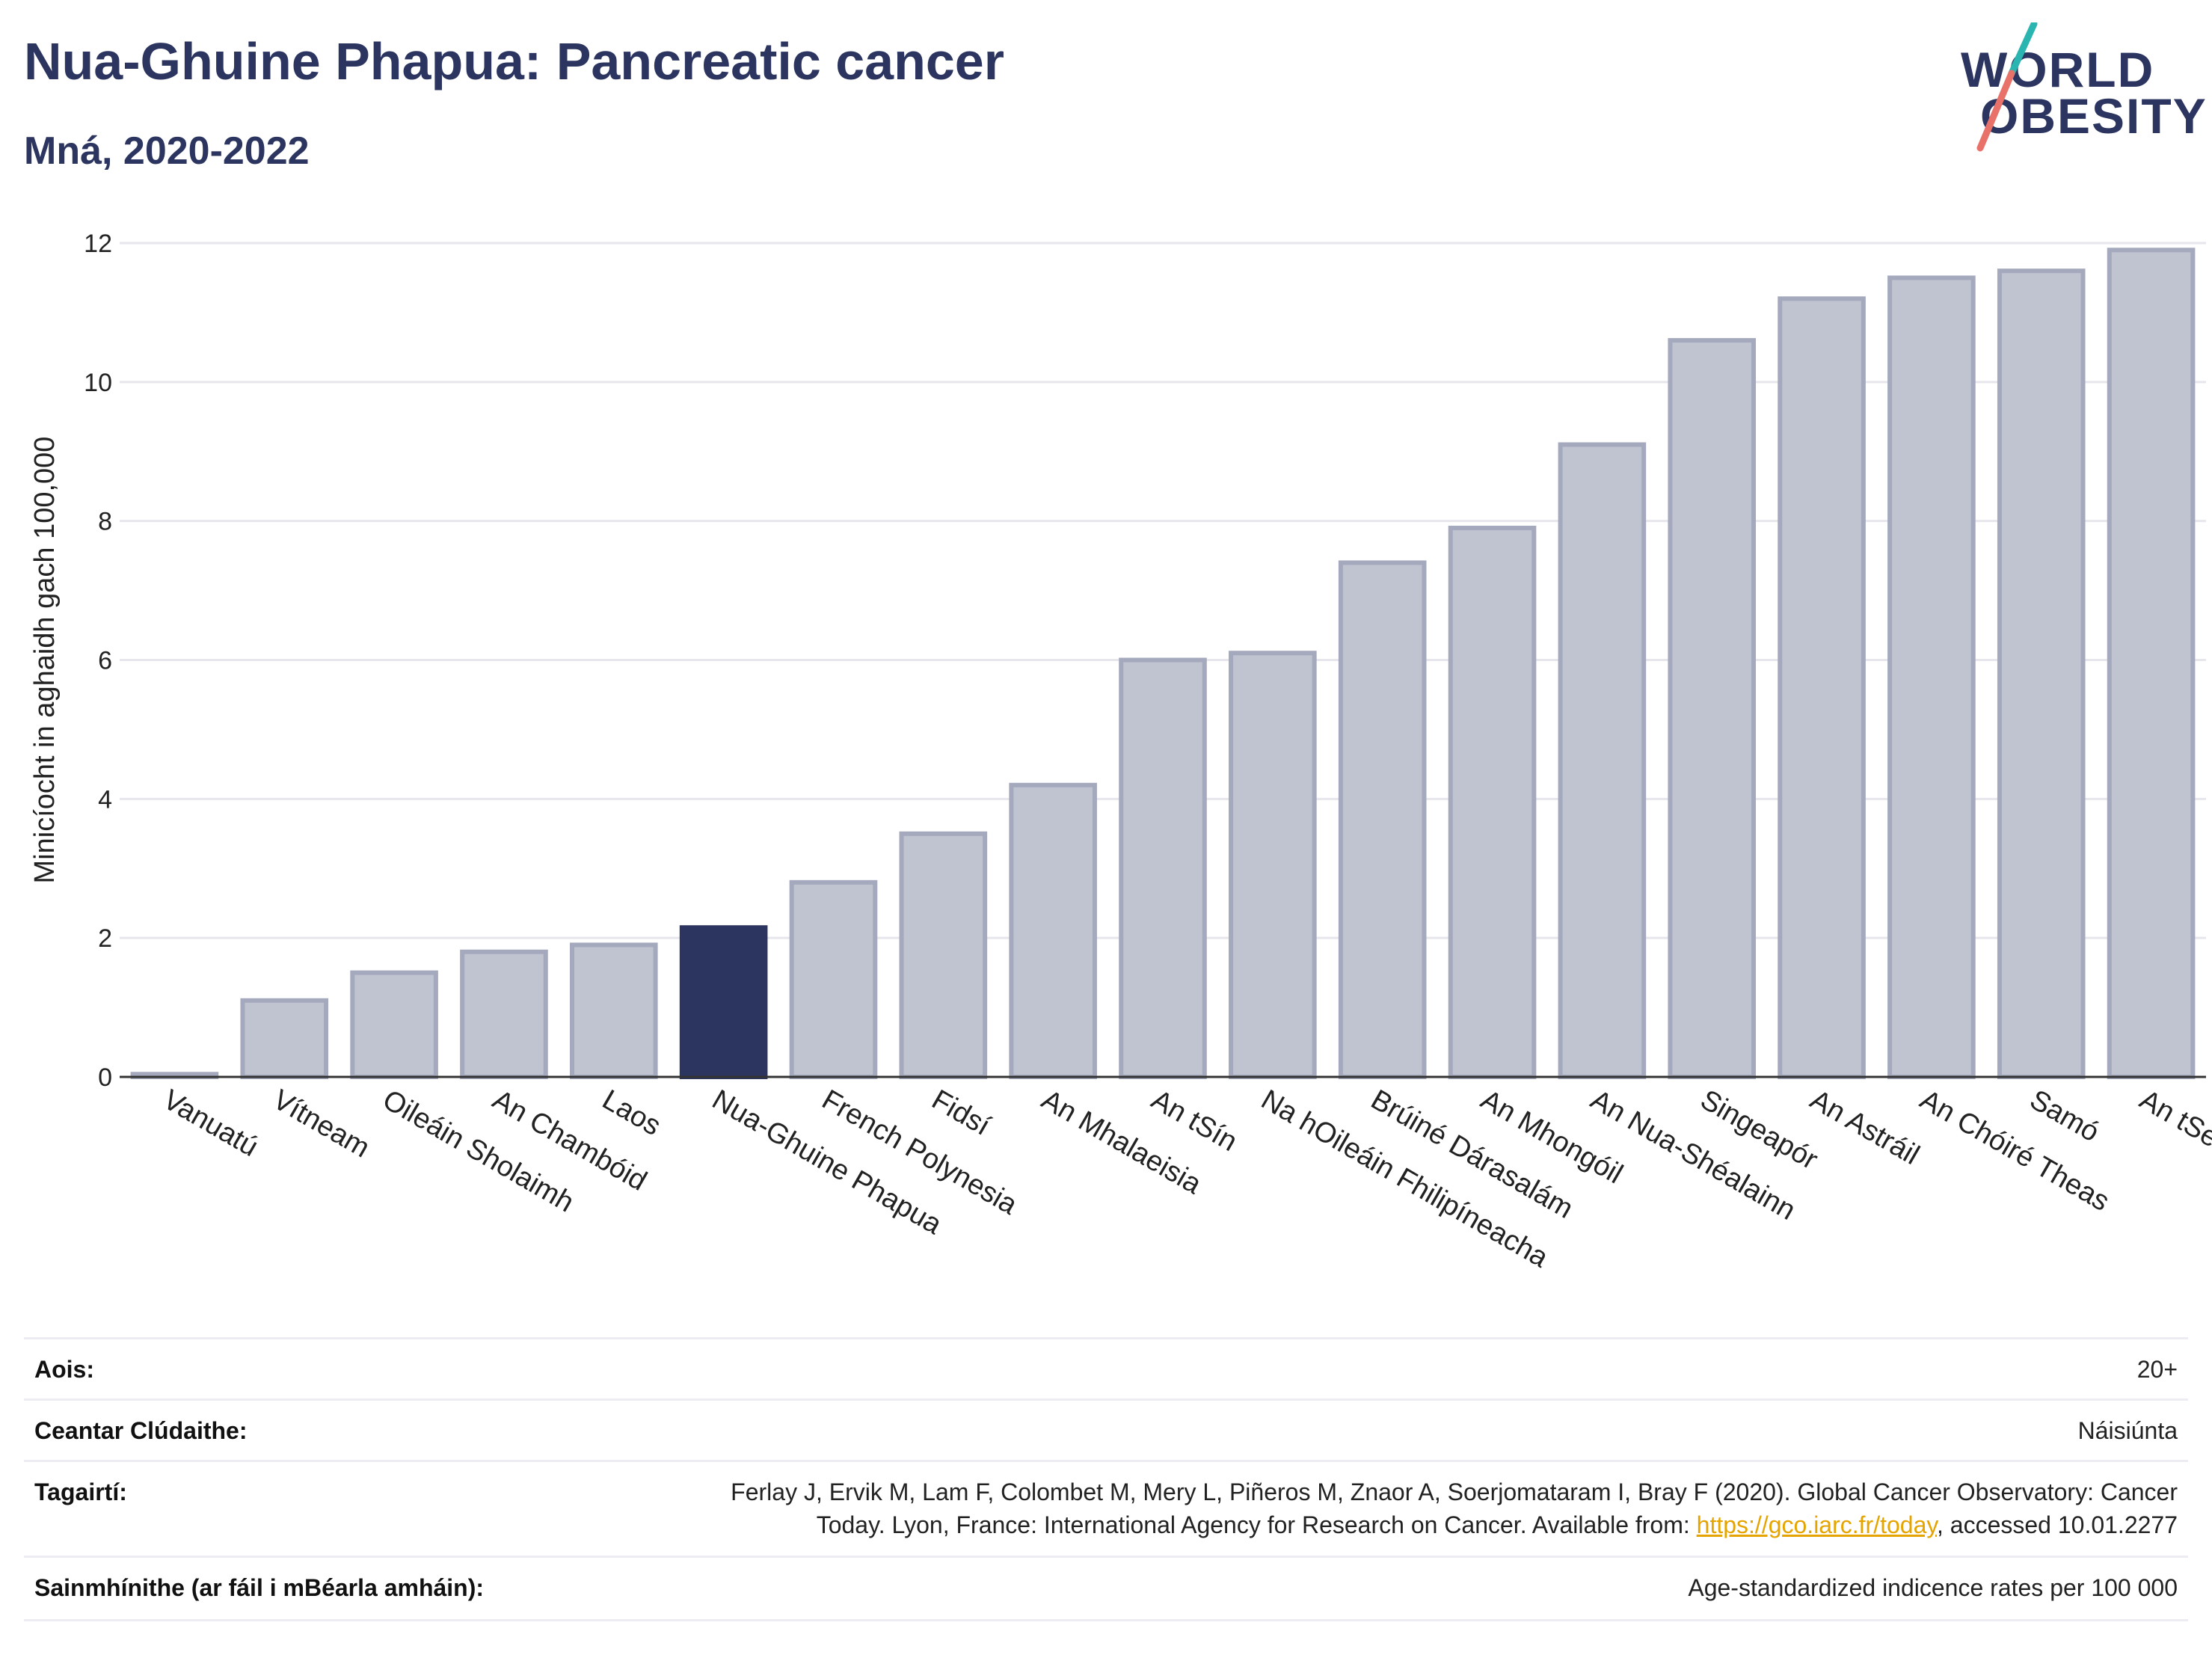  I want to click on x-tick-label: Vítneam, so click(321, 1124).